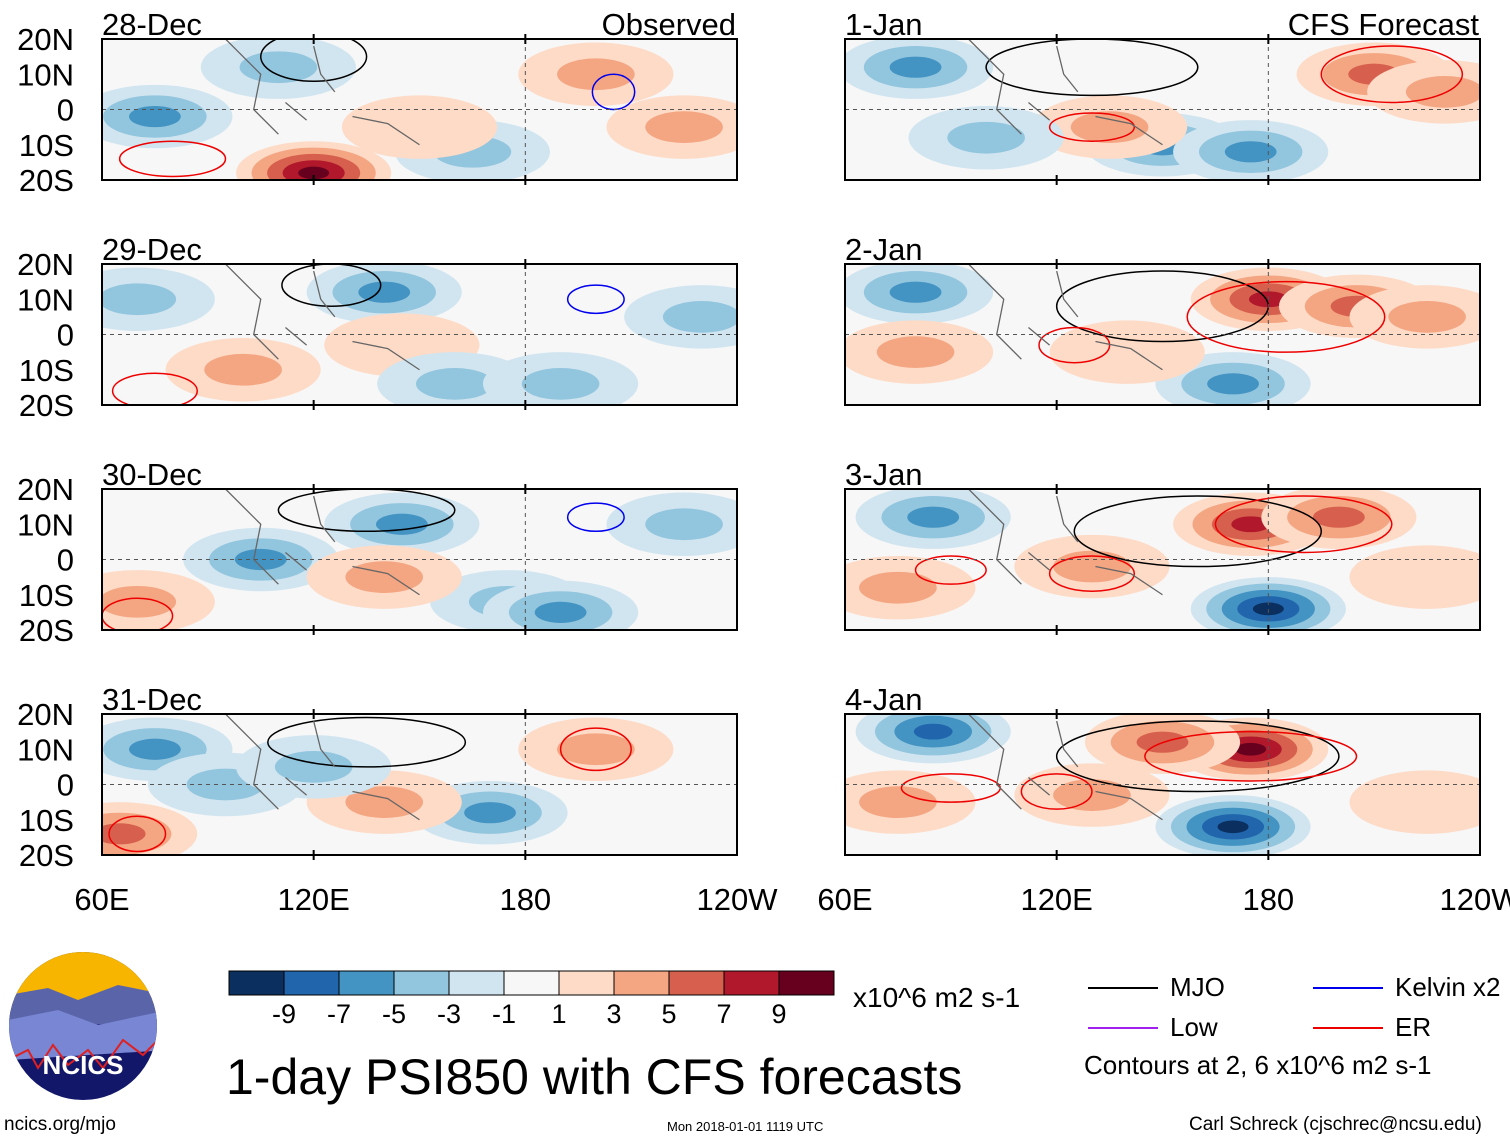  I want to click on legend-label: Low, so click(1194, 1027).